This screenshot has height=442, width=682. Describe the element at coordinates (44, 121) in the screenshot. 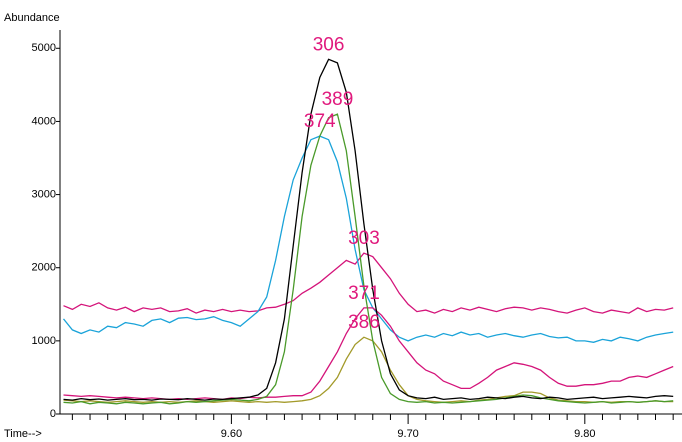

I see `y-tick-label: 4000` at that location.